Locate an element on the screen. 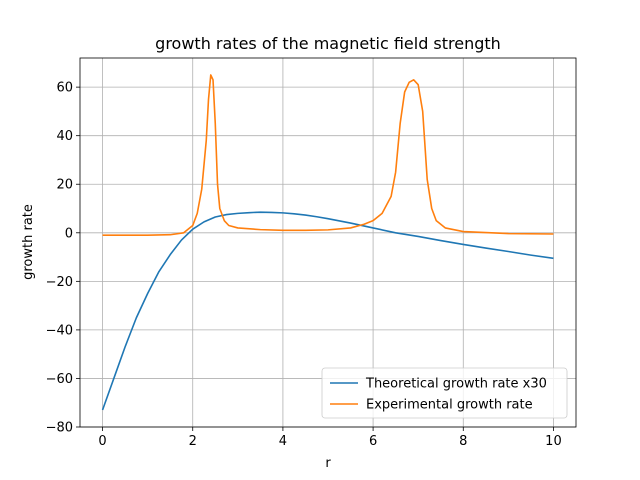 The image size is (640, 480). x-tick-label: 10 is located at coordinates (553, 441).